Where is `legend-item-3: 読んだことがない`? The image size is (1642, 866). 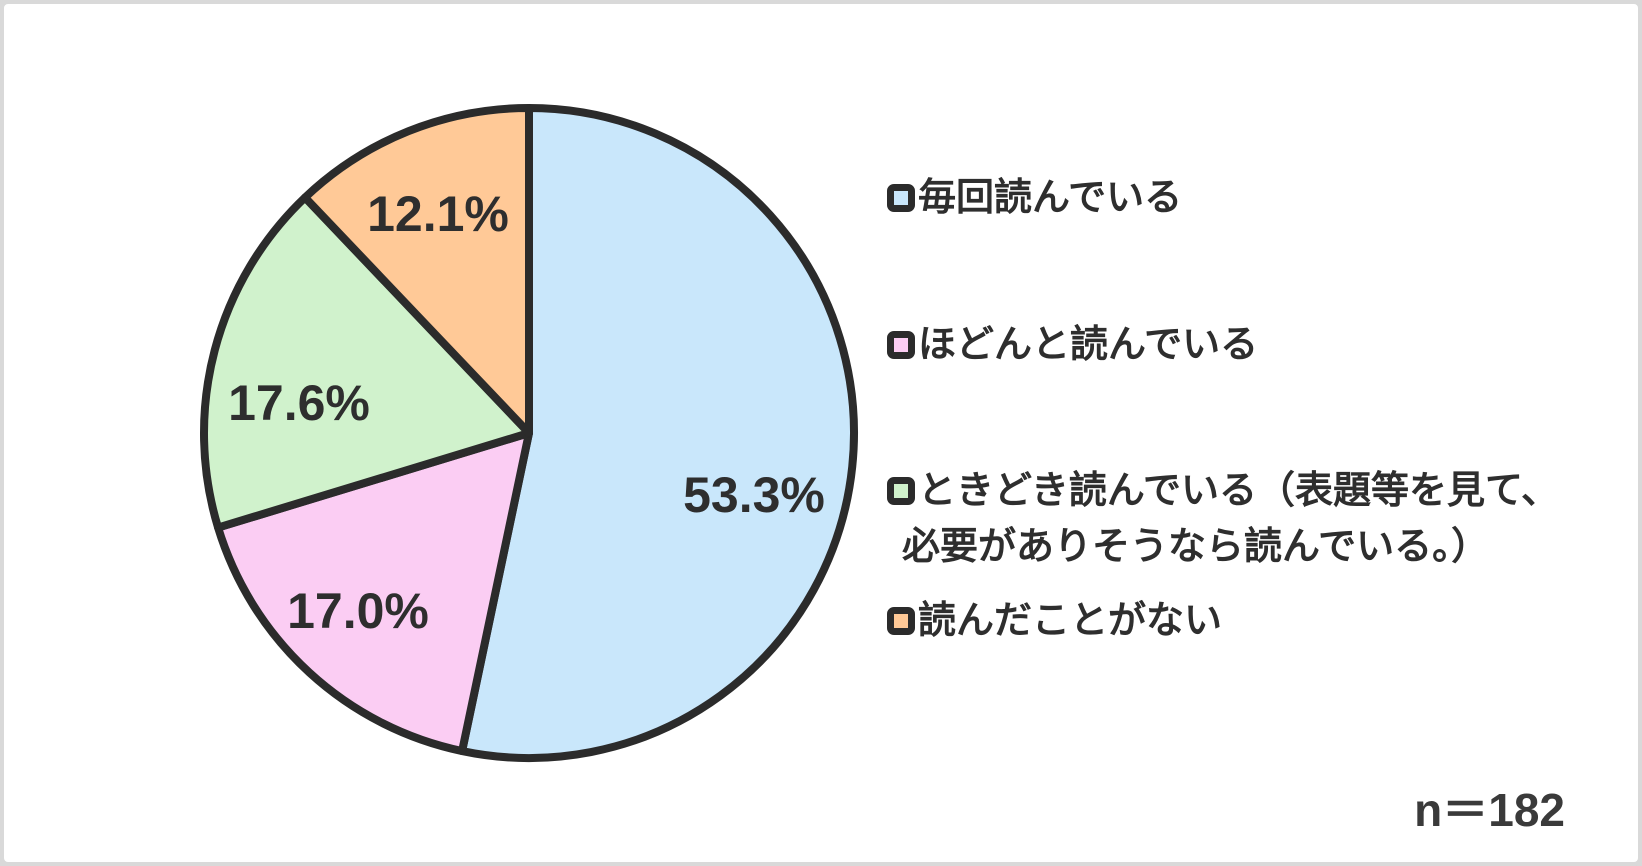 legend-item-3: 読んだことがない is located at coordinates (1054, 621).